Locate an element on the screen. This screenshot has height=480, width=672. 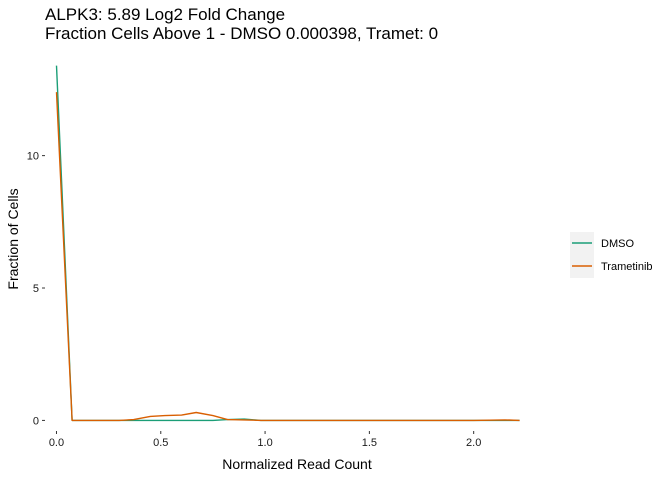
y-tick-label: 0 is located at coordinates (36, 421).